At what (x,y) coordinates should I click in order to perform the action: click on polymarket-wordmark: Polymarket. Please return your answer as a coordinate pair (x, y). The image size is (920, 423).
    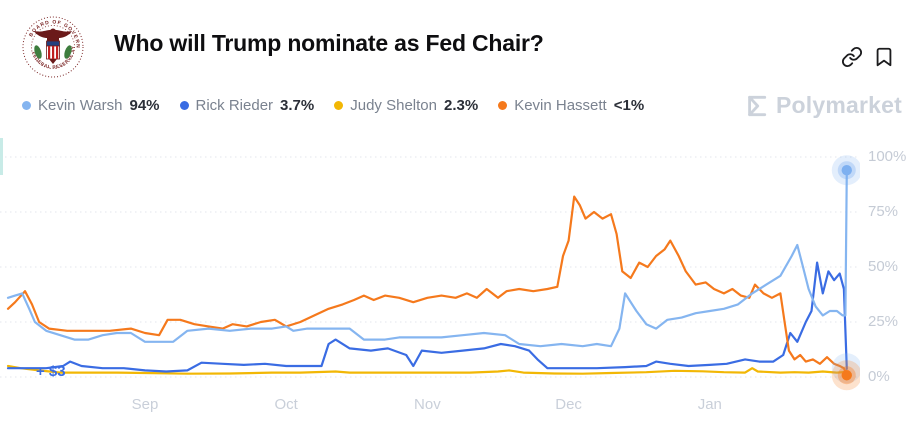
    Looking at the image, I should click on (838, 105).